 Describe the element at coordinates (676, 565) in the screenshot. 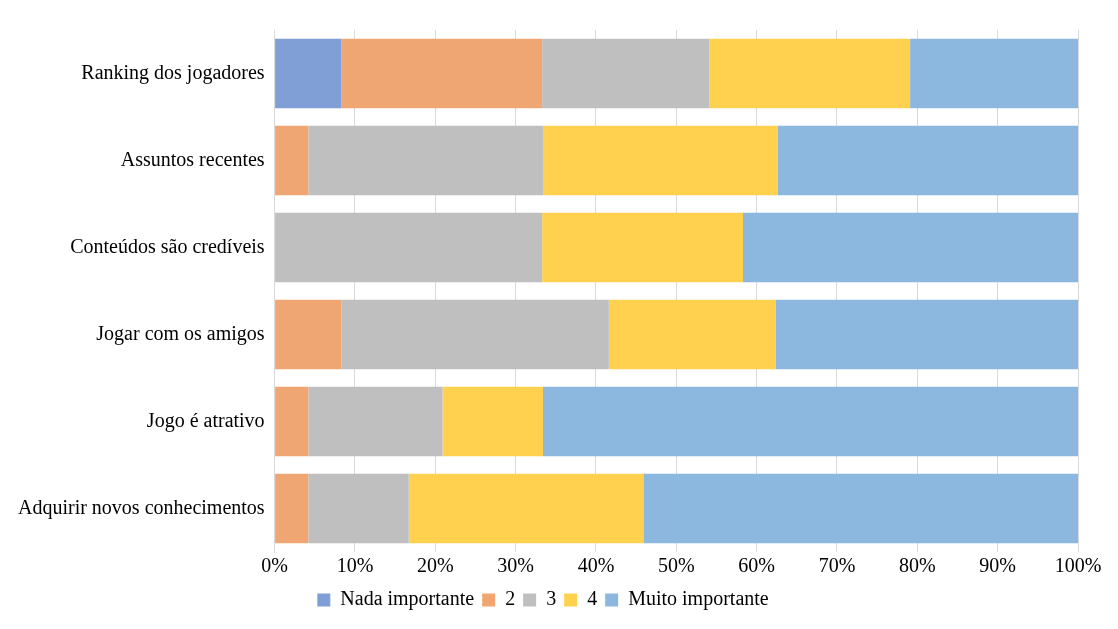

I see `x-tick-label: 50%` at that location.